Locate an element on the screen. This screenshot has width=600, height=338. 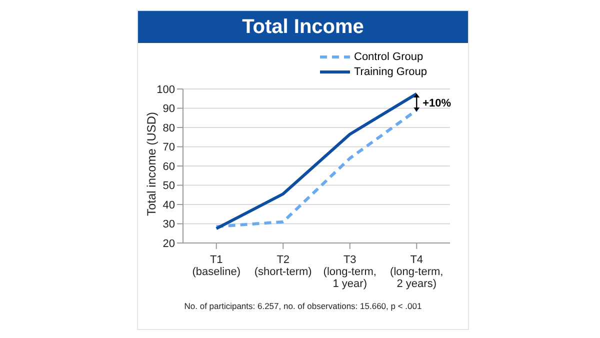
x-tick-label: T2 (short-term) is located at coordinates (283, 266).